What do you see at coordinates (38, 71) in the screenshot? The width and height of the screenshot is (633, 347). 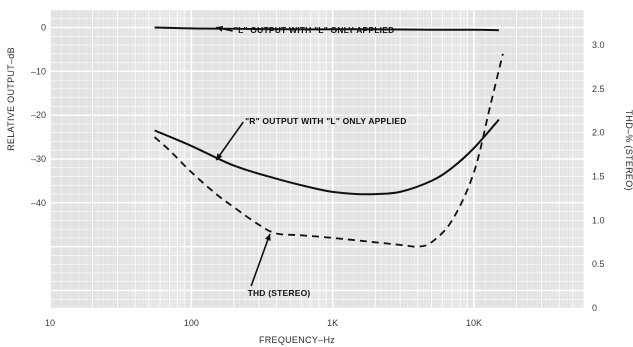 I see `y-left-tick-label: –10` at bounding box center [38, 71].